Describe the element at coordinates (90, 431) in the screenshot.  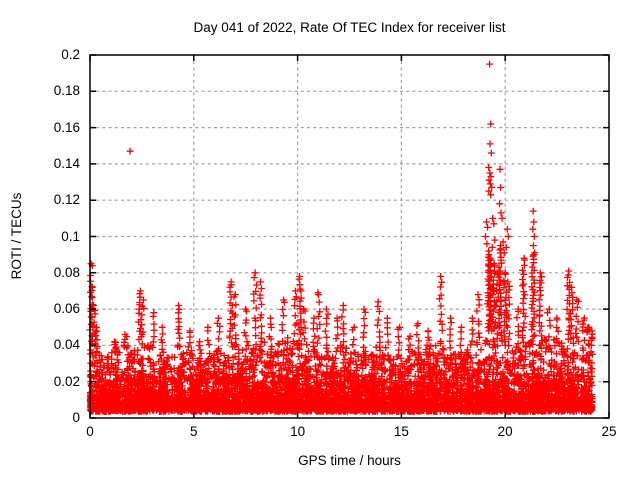
I see `x-tick-label: 0` at that location.